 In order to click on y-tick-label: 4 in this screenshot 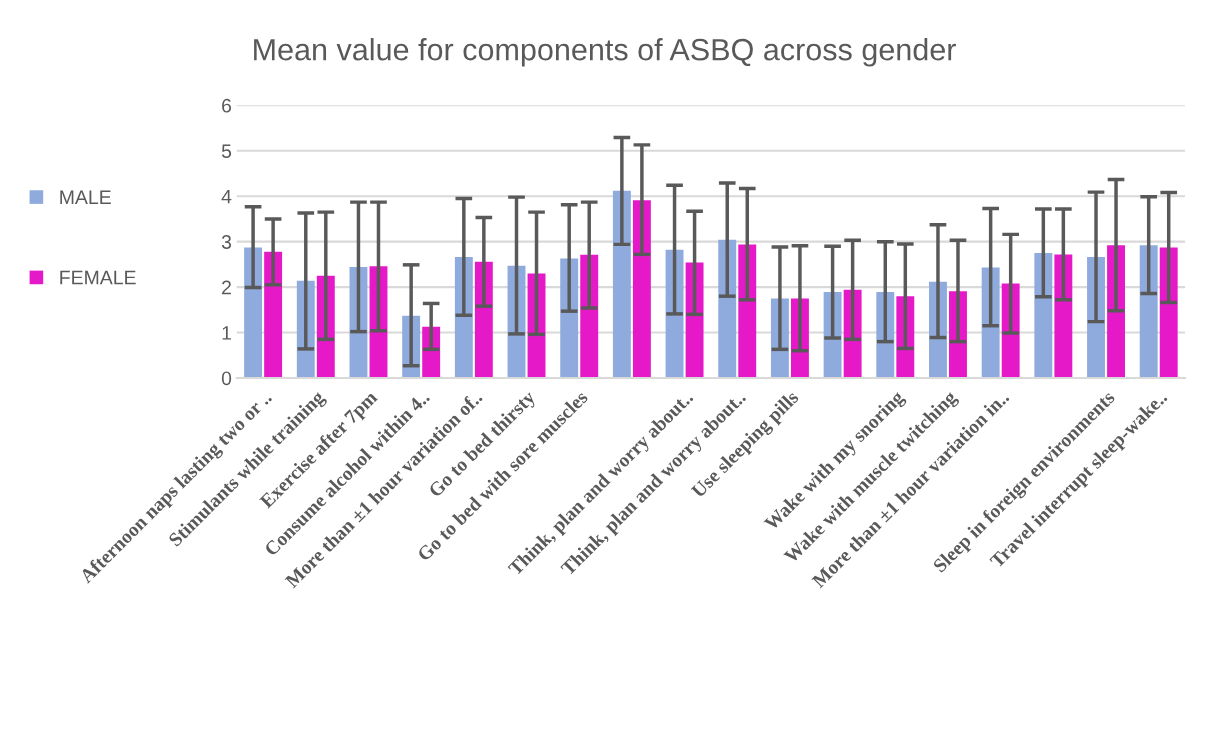, I will do `click(226, 196)`.